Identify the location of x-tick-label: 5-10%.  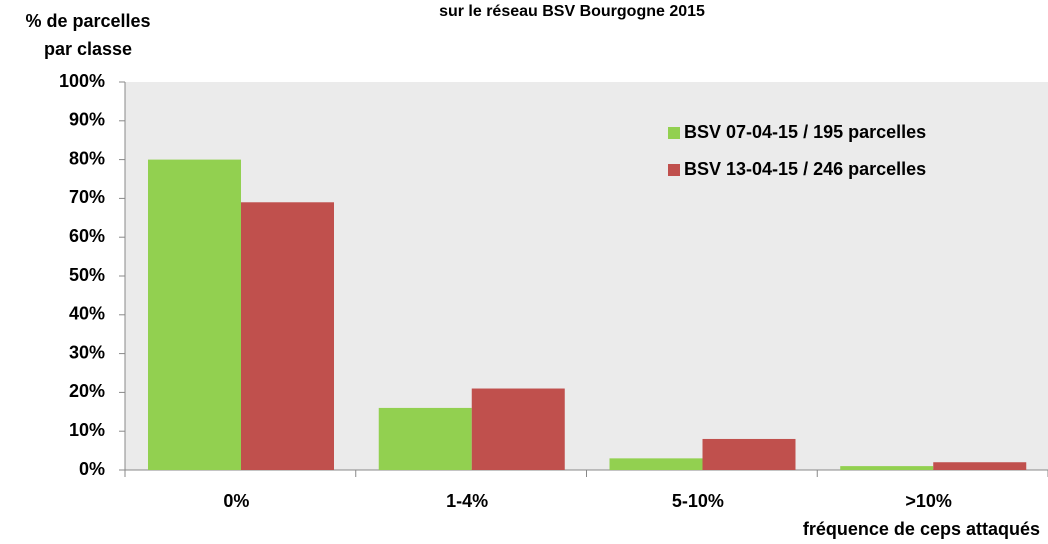
(698, 501).